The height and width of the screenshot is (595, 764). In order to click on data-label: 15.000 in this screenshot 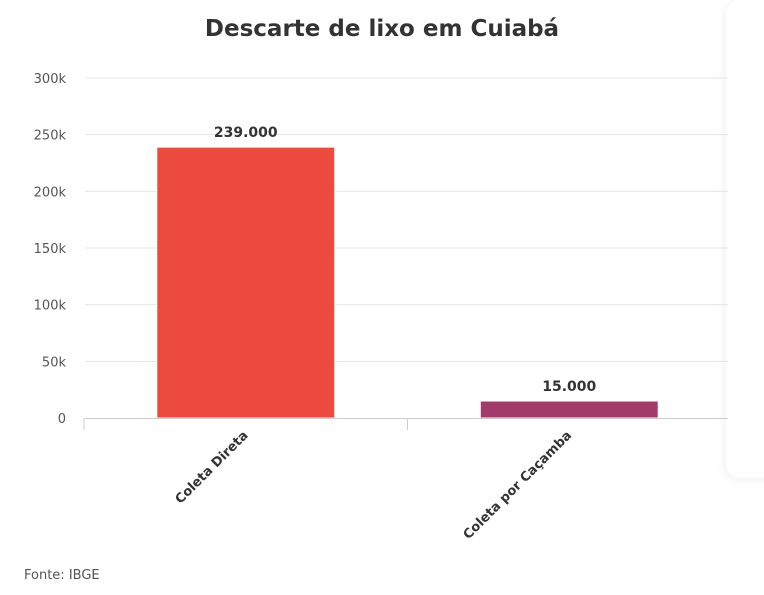, I will do `click(569, 387)`.